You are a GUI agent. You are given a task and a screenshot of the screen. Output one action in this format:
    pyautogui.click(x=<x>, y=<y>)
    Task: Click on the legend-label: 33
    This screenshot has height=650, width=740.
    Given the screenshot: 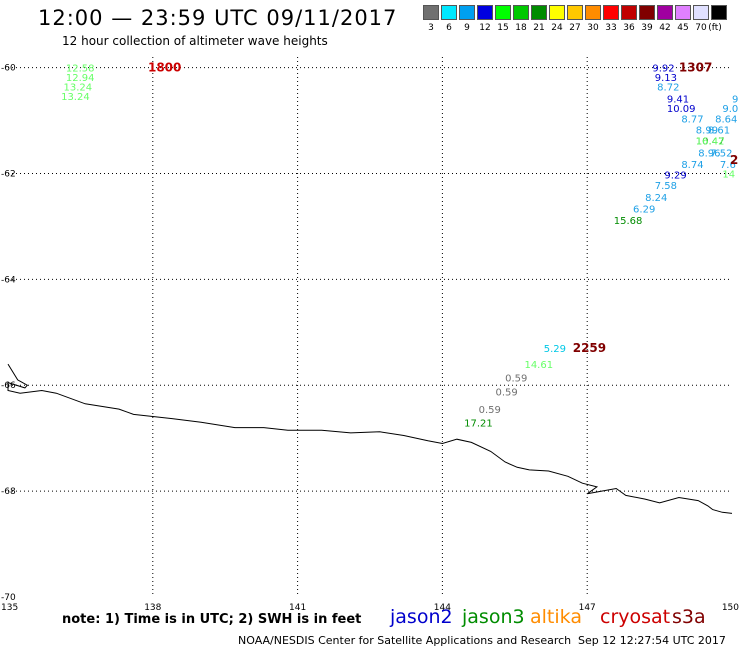 What is the action you would take?
    pyautogui.click(x=611, y=28)
    